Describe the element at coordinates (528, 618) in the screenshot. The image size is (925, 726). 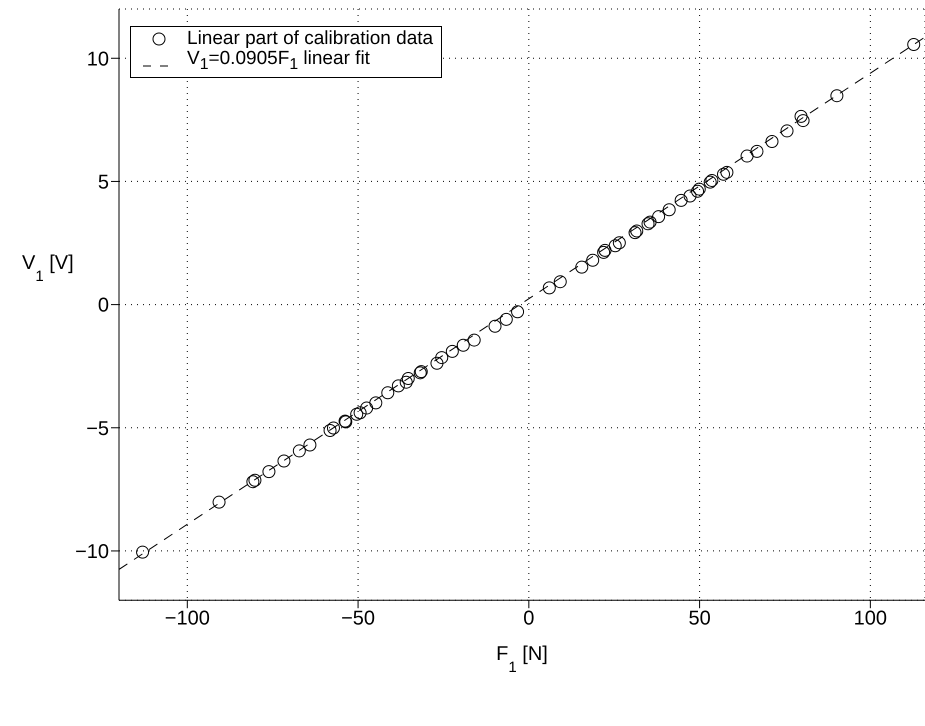
I see `x-tick-label: 0` at that location.